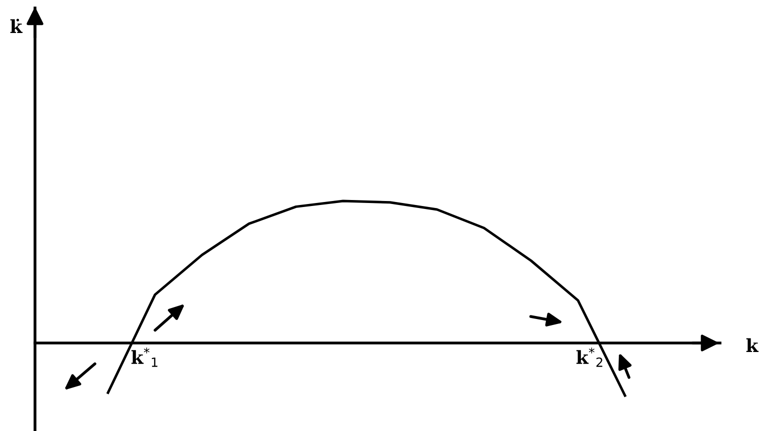  I want to click on annotation: k$^{*}$$_{1}$, so click(144, 357).